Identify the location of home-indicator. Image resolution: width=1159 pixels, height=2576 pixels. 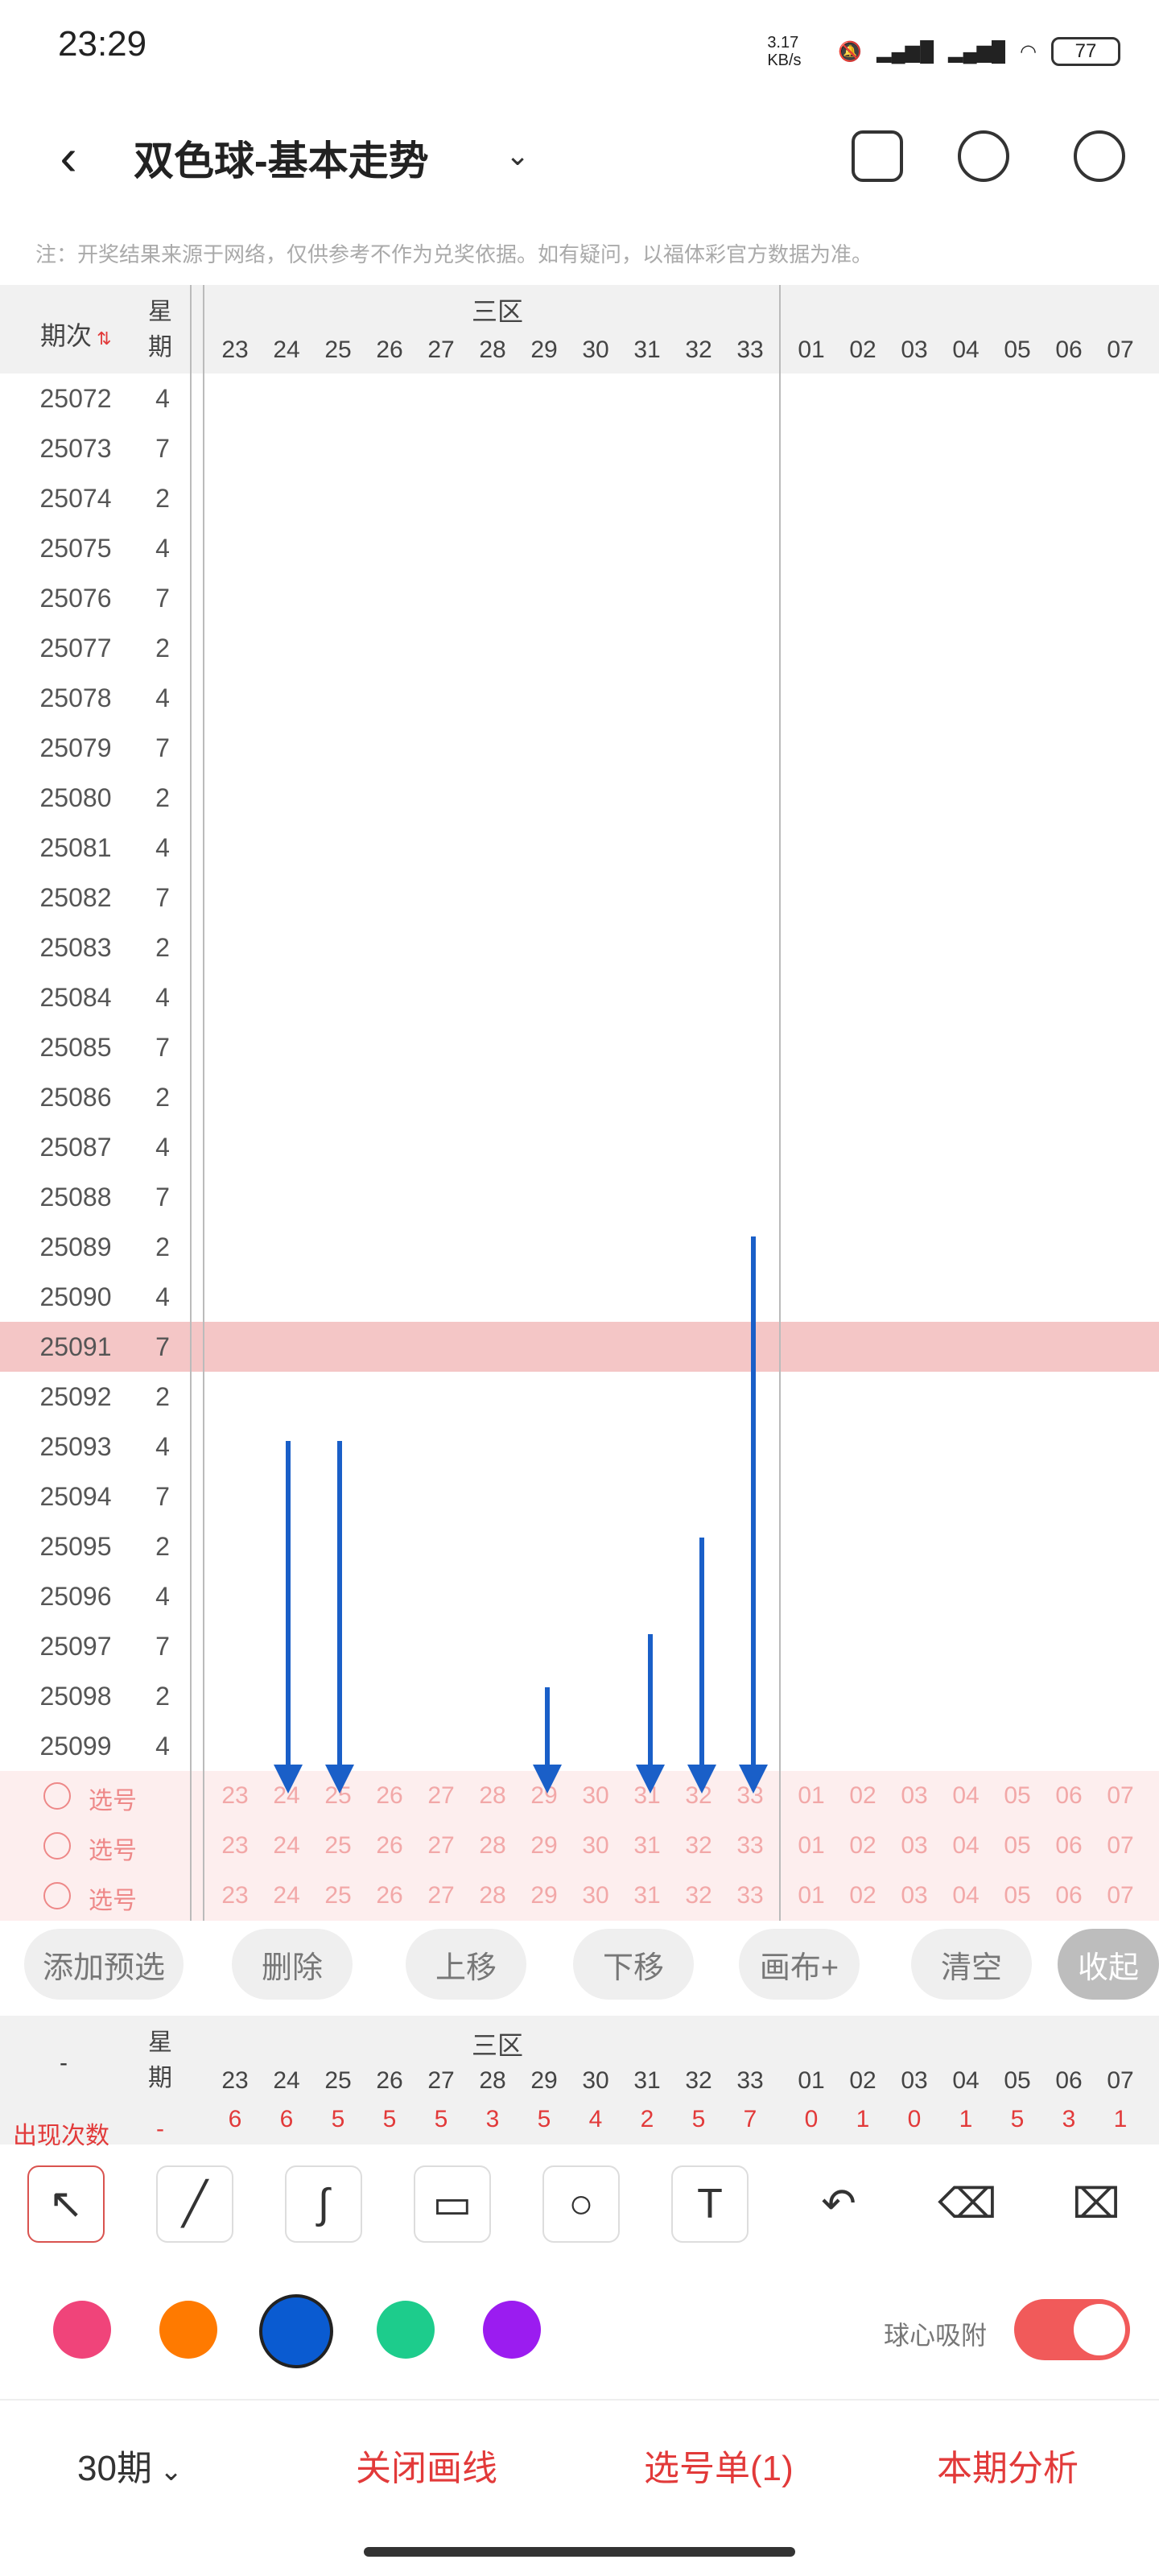
(579, 2552).